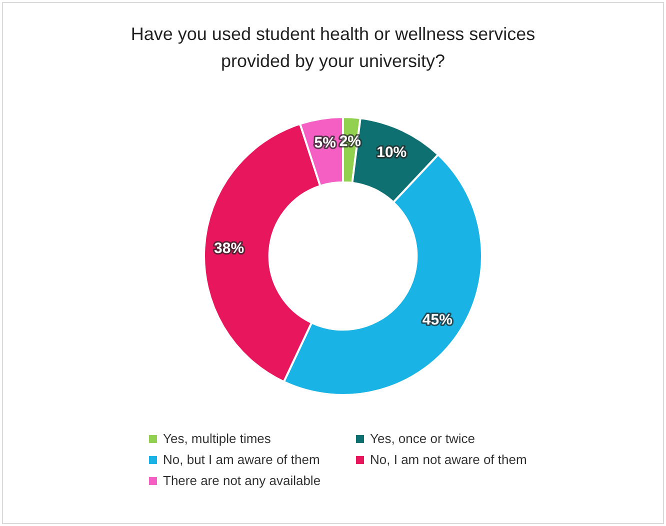  Describe the element at coordinates (241, 459) in the screenshot. I see `legend-label: No, but I am aware of them` at that location.